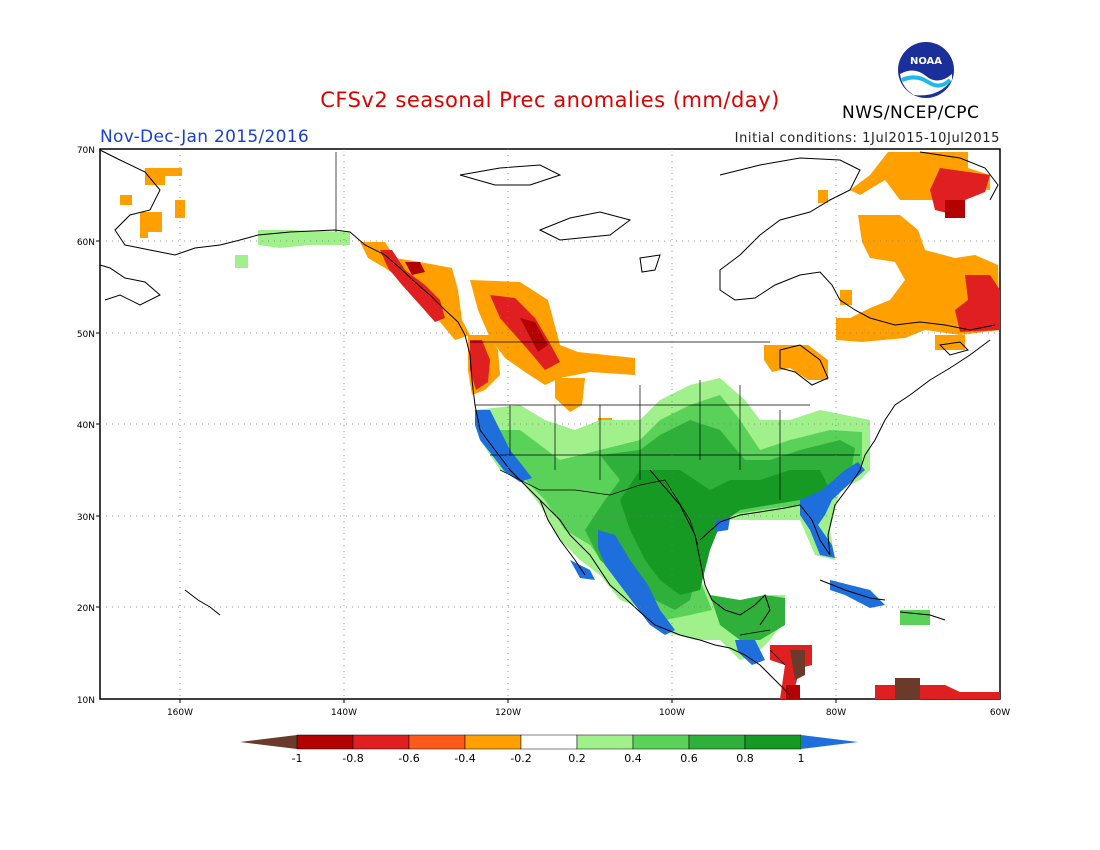 This screenshot has width=1100, height=850. What do you see at coordinates (867, 138) in the screenshot?
I see `initial-conditions: Initial conditions: 1Jul2015-10Jul2015` at bounding box center [867, 138].